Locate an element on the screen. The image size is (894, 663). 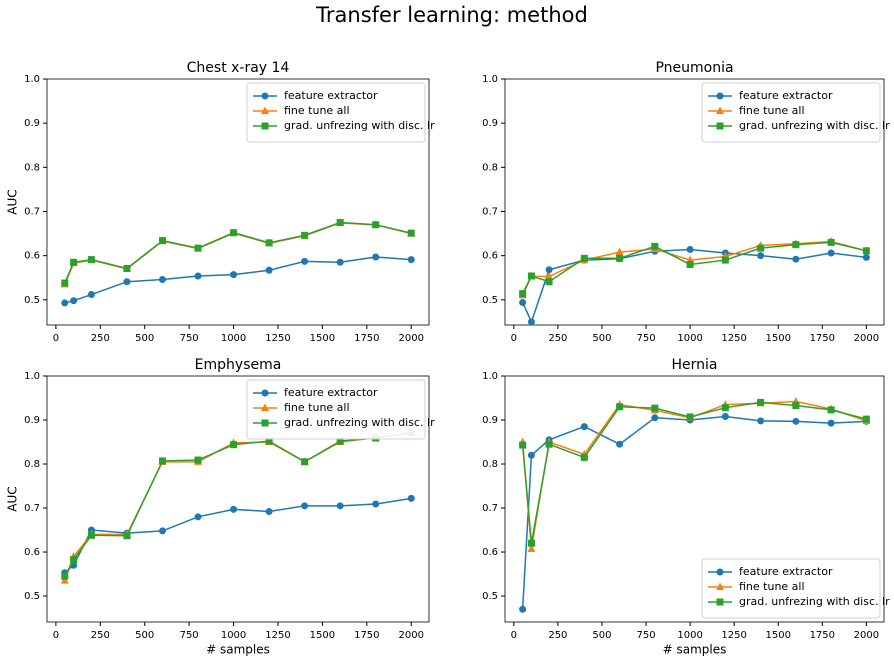
subplot-title: Emphysema is located at coordinates (238, 365).